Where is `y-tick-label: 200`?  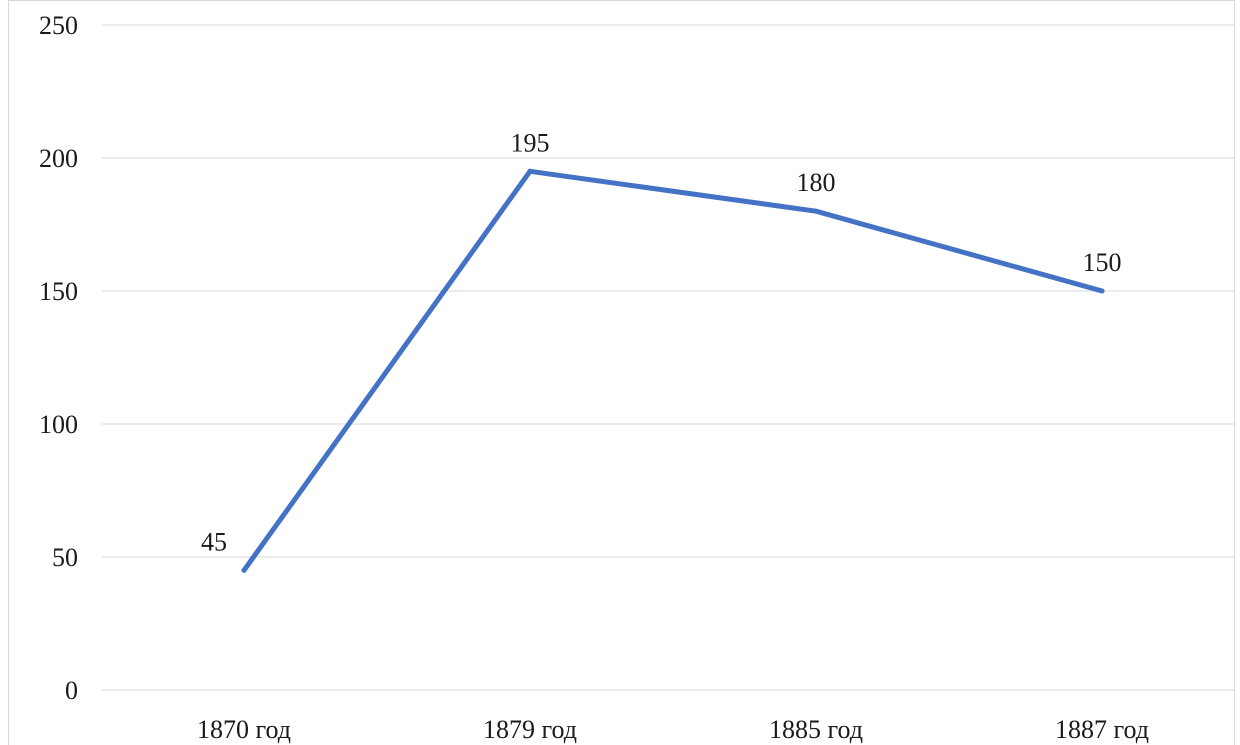
y-tick-label: 200 is located at coordinates (58, 158).